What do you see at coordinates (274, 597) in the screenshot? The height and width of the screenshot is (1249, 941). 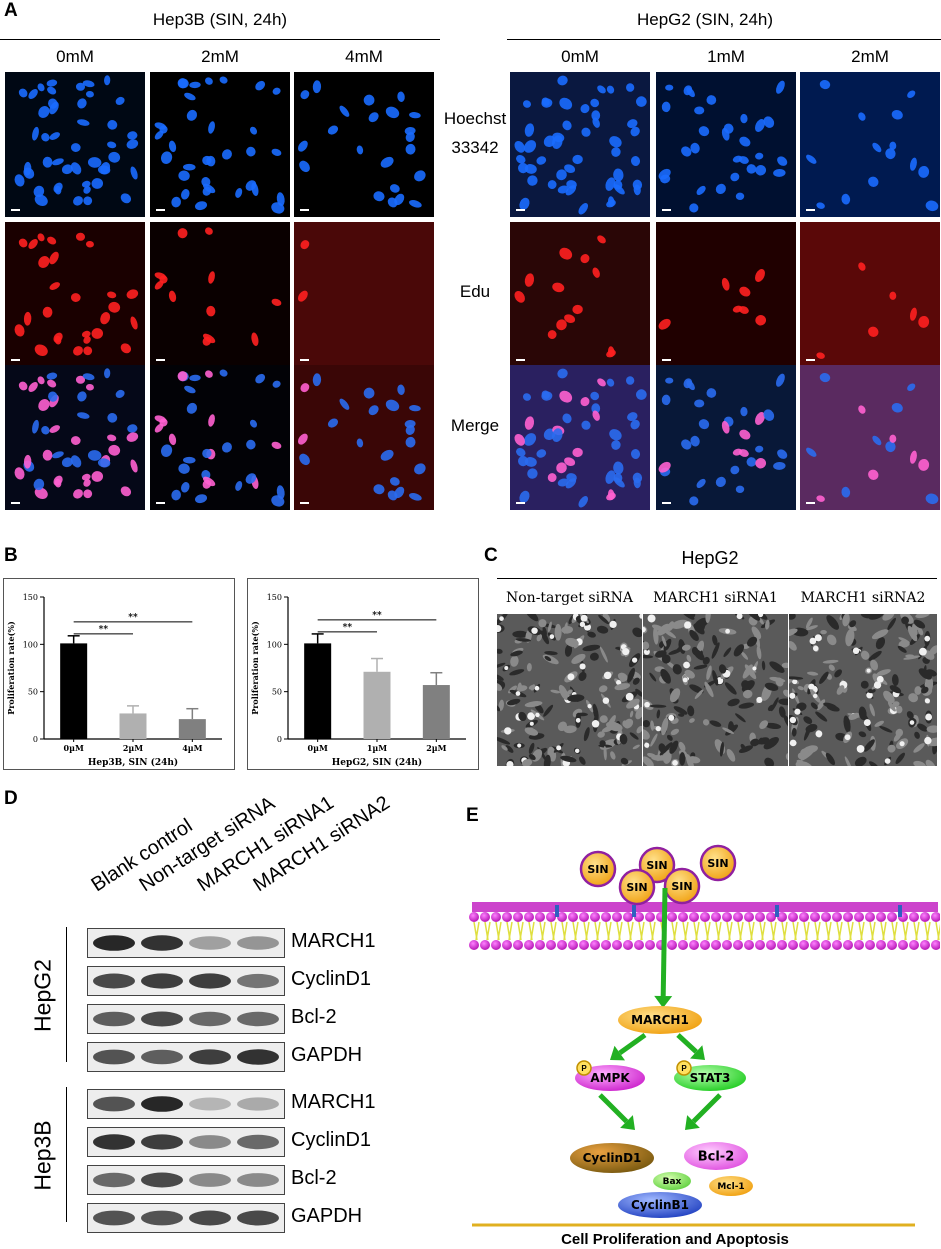 I see `y-tick-label: 150` at bounding box center [274, 597].